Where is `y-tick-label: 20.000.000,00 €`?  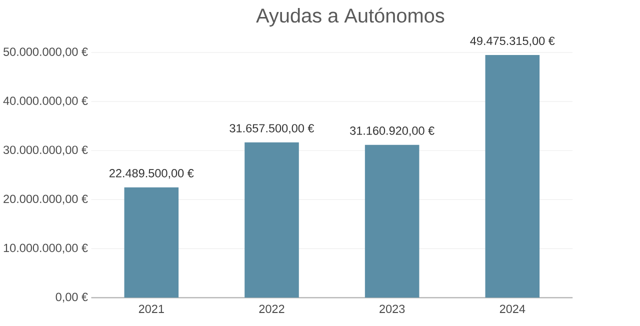
y-tick-label: 20.000.000,00 € is located at coordinates (46, 199).